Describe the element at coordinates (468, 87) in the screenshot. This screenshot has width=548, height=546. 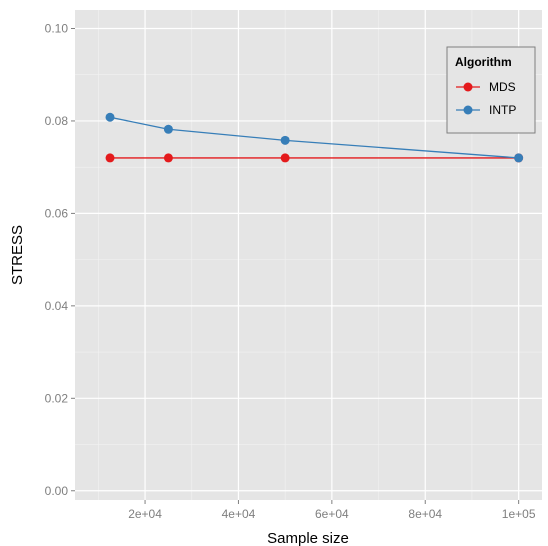
I see `legend-key-point-mds` at that location.